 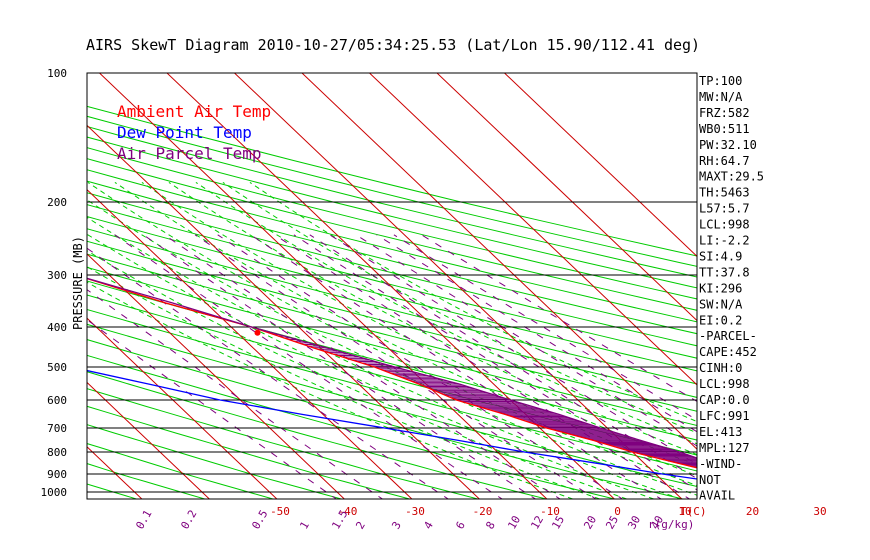 I want to click on mixing-ratio-tick-label: 30, so click(x=634, y=523).